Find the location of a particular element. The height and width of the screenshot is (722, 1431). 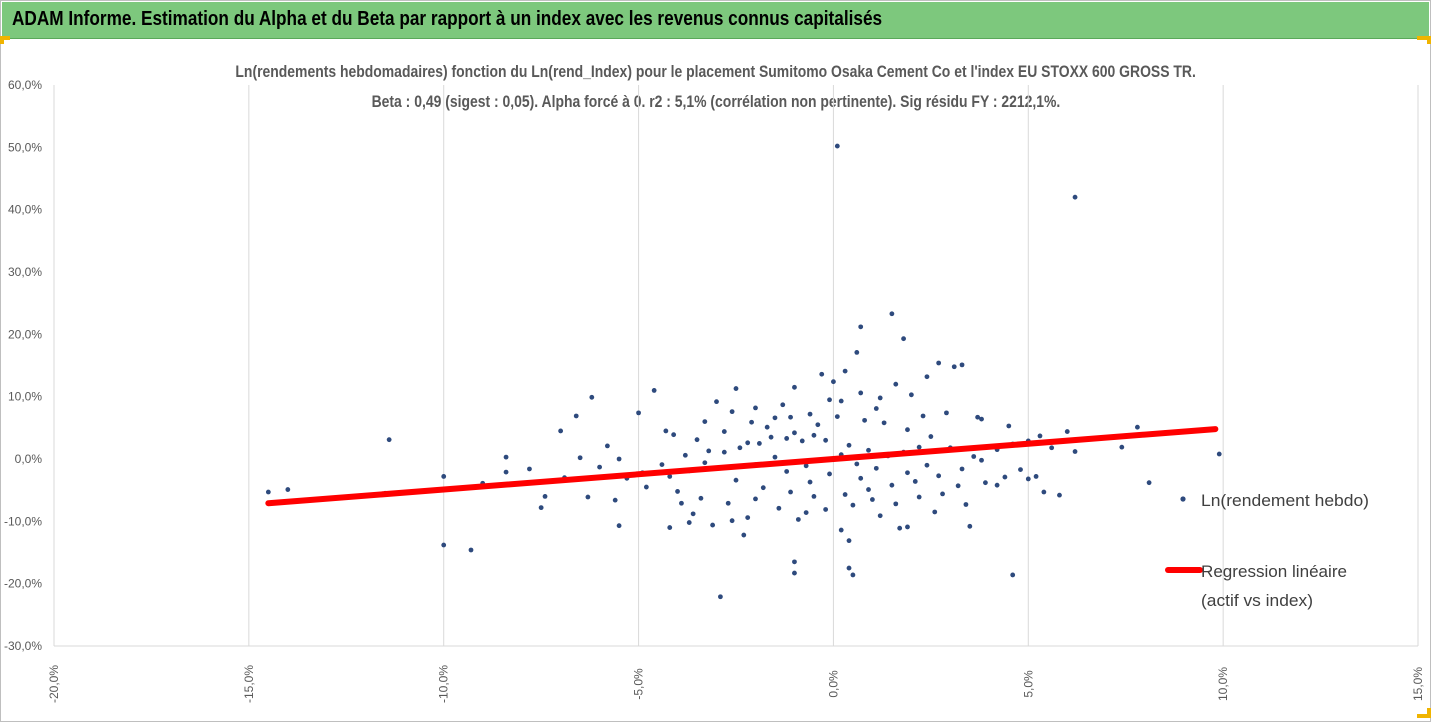

y-tick-label: 10,0% is located at coordinates (25, 397).